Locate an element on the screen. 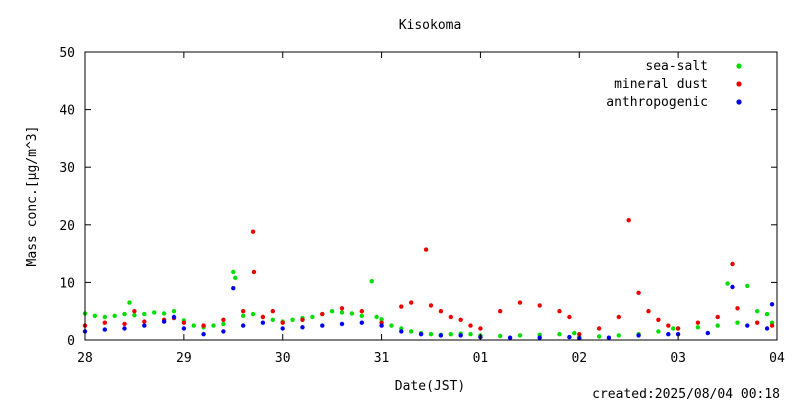 This screenshot has width=800, height=400. legend-label: sea-salt is located at coordinates (676, 66).